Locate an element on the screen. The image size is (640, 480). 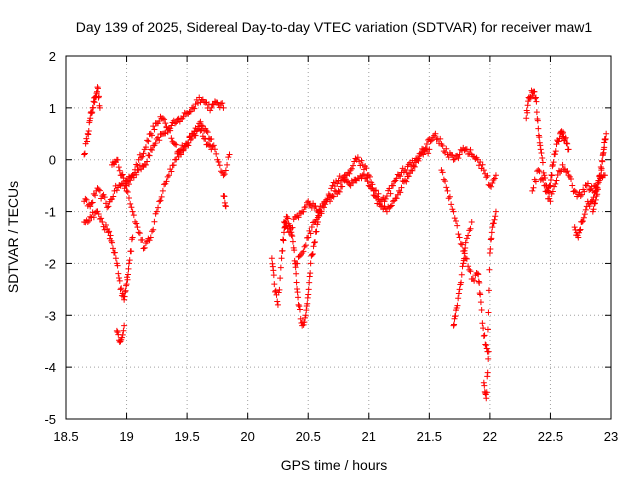
x-tick-label: 21.5 is located at coordinates (429, 436).